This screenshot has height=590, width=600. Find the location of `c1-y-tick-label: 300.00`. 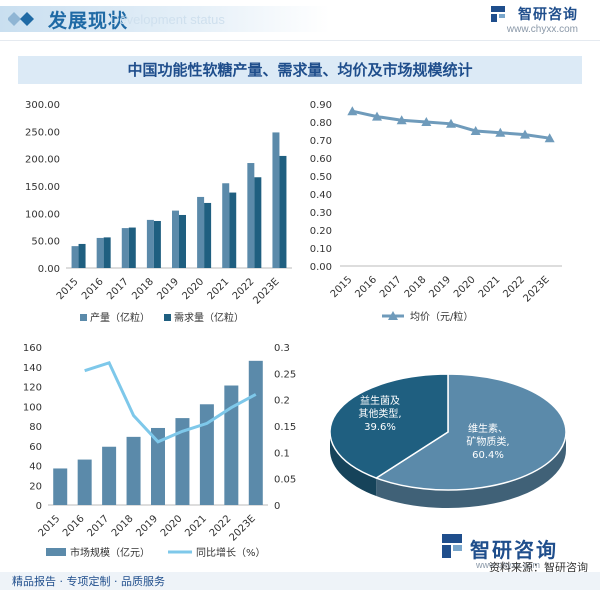

c1-y-tick-label: 300.00 is located at coordinates (42, 105).